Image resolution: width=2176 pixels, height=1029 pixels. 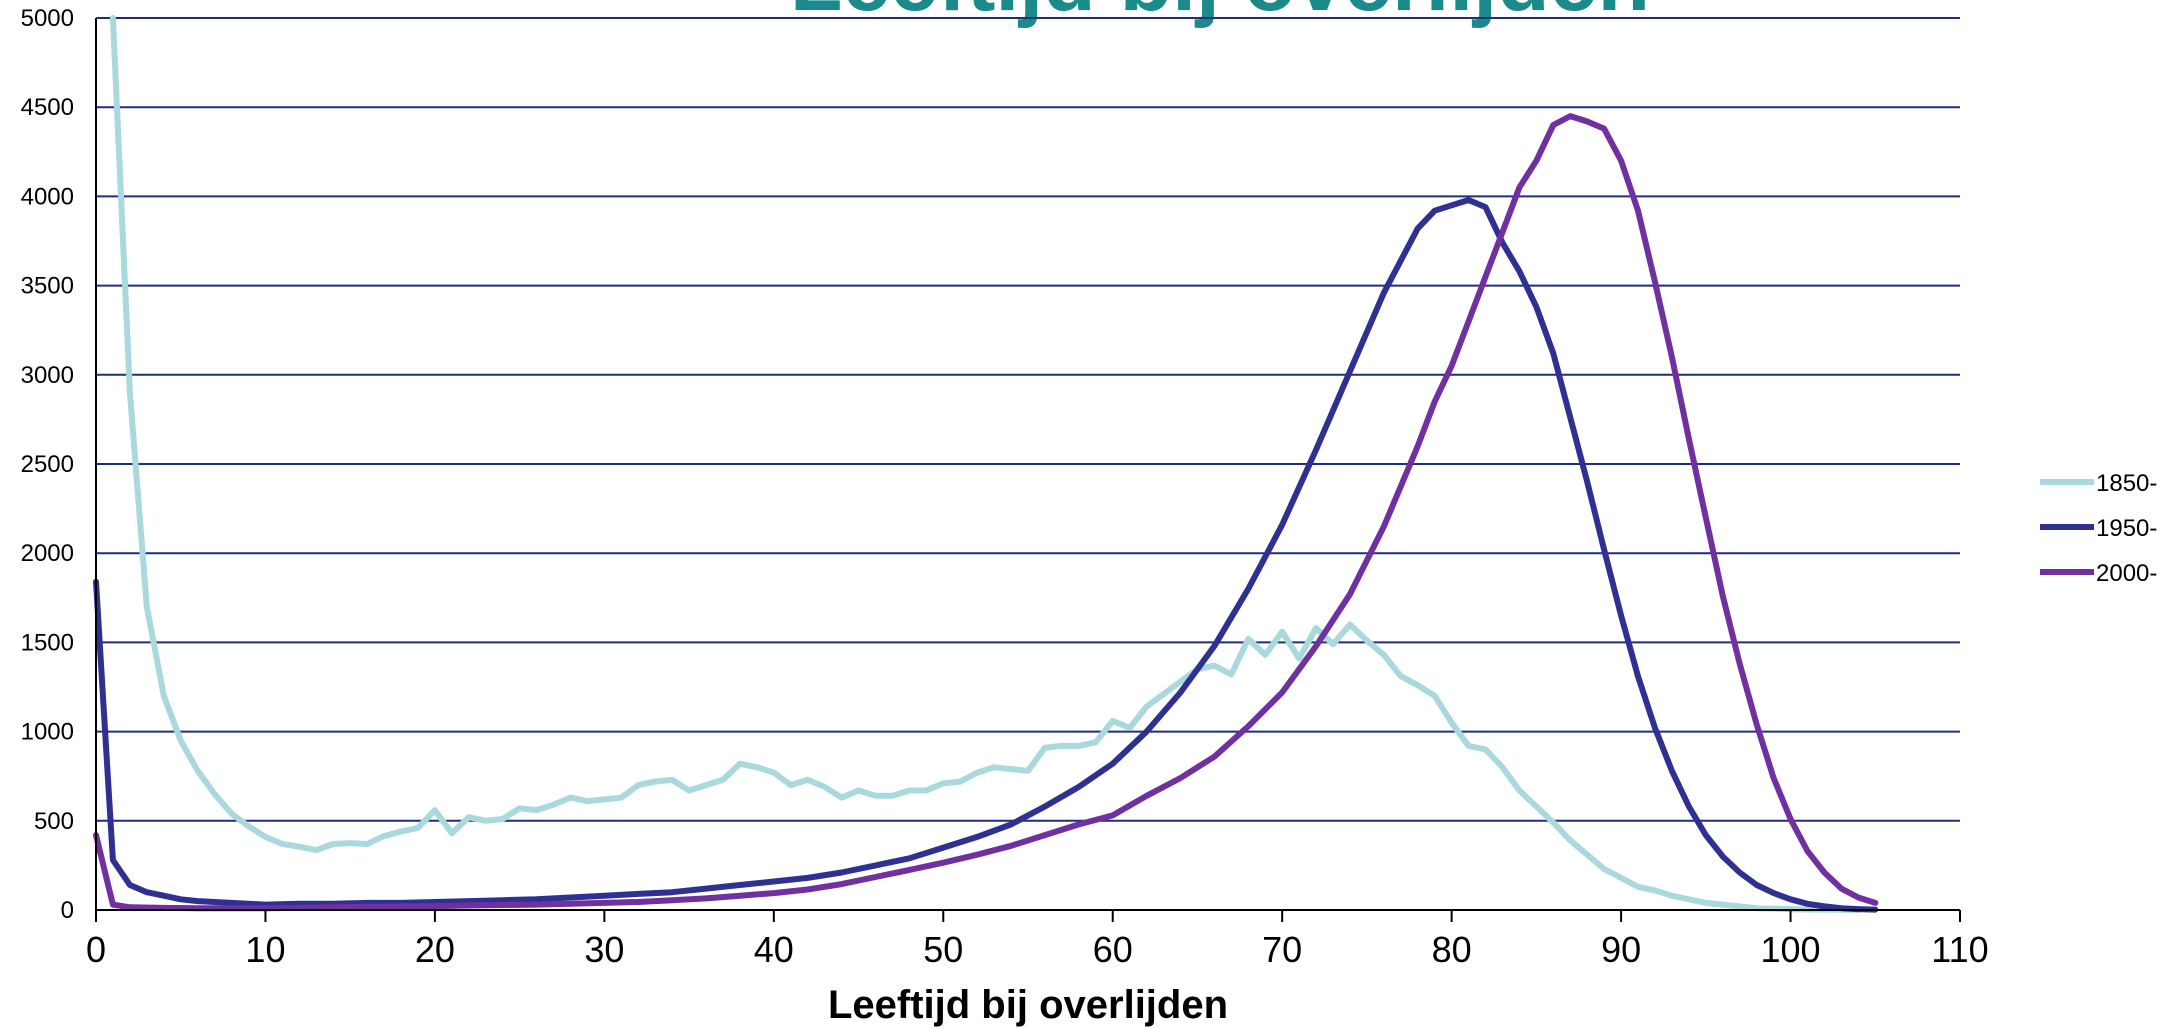 I want to click on chart-title: Leeftijd bij overlijden, so click(x=1220, y=14).